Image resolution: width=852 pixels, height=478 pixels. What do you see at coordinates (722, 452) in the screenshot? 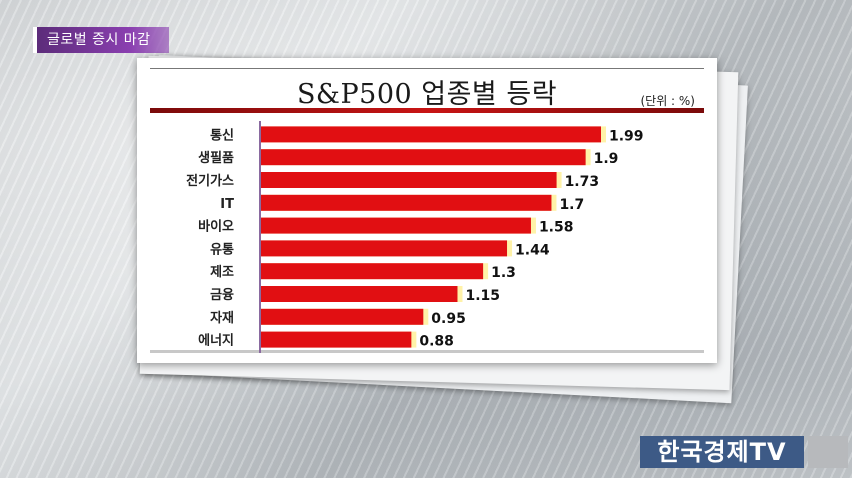
I see `broadcaster-logo: 한국경제TV` at bounding box center [722, 452].